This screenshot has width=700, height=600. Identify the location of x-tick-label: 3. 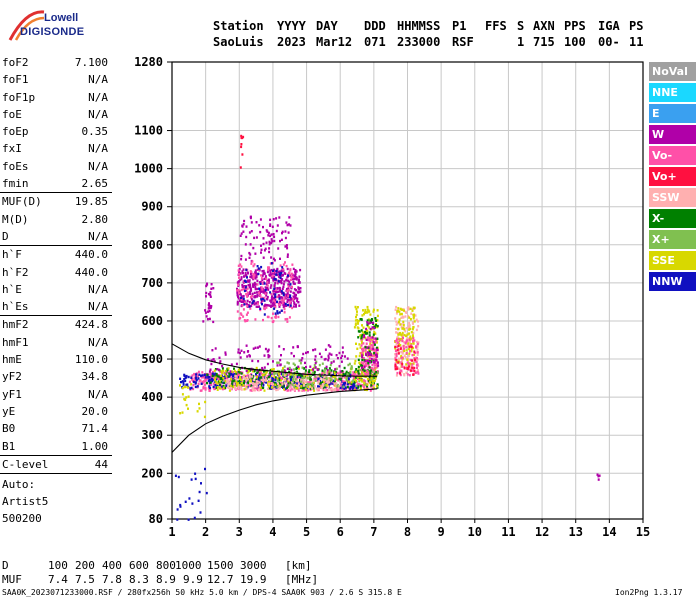
(239, 532).